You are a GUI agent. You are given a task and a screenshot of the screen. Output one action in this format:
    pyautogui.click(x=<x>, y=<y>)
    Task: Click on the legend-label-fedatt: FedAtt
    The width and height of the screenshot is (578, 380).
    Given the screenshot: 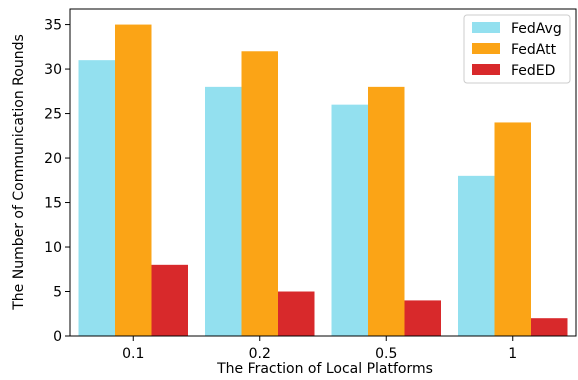 What is the action you would take?
    pyautogui.click(x=534, y=50)
    